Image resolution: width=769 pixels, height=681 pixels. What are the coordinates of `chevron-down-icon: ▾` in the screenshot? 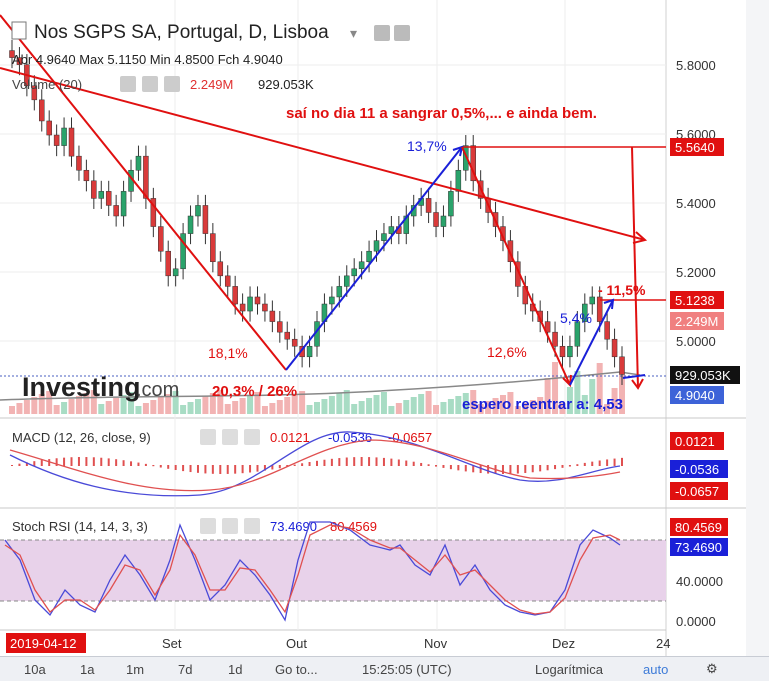 It's located at (353, 33).